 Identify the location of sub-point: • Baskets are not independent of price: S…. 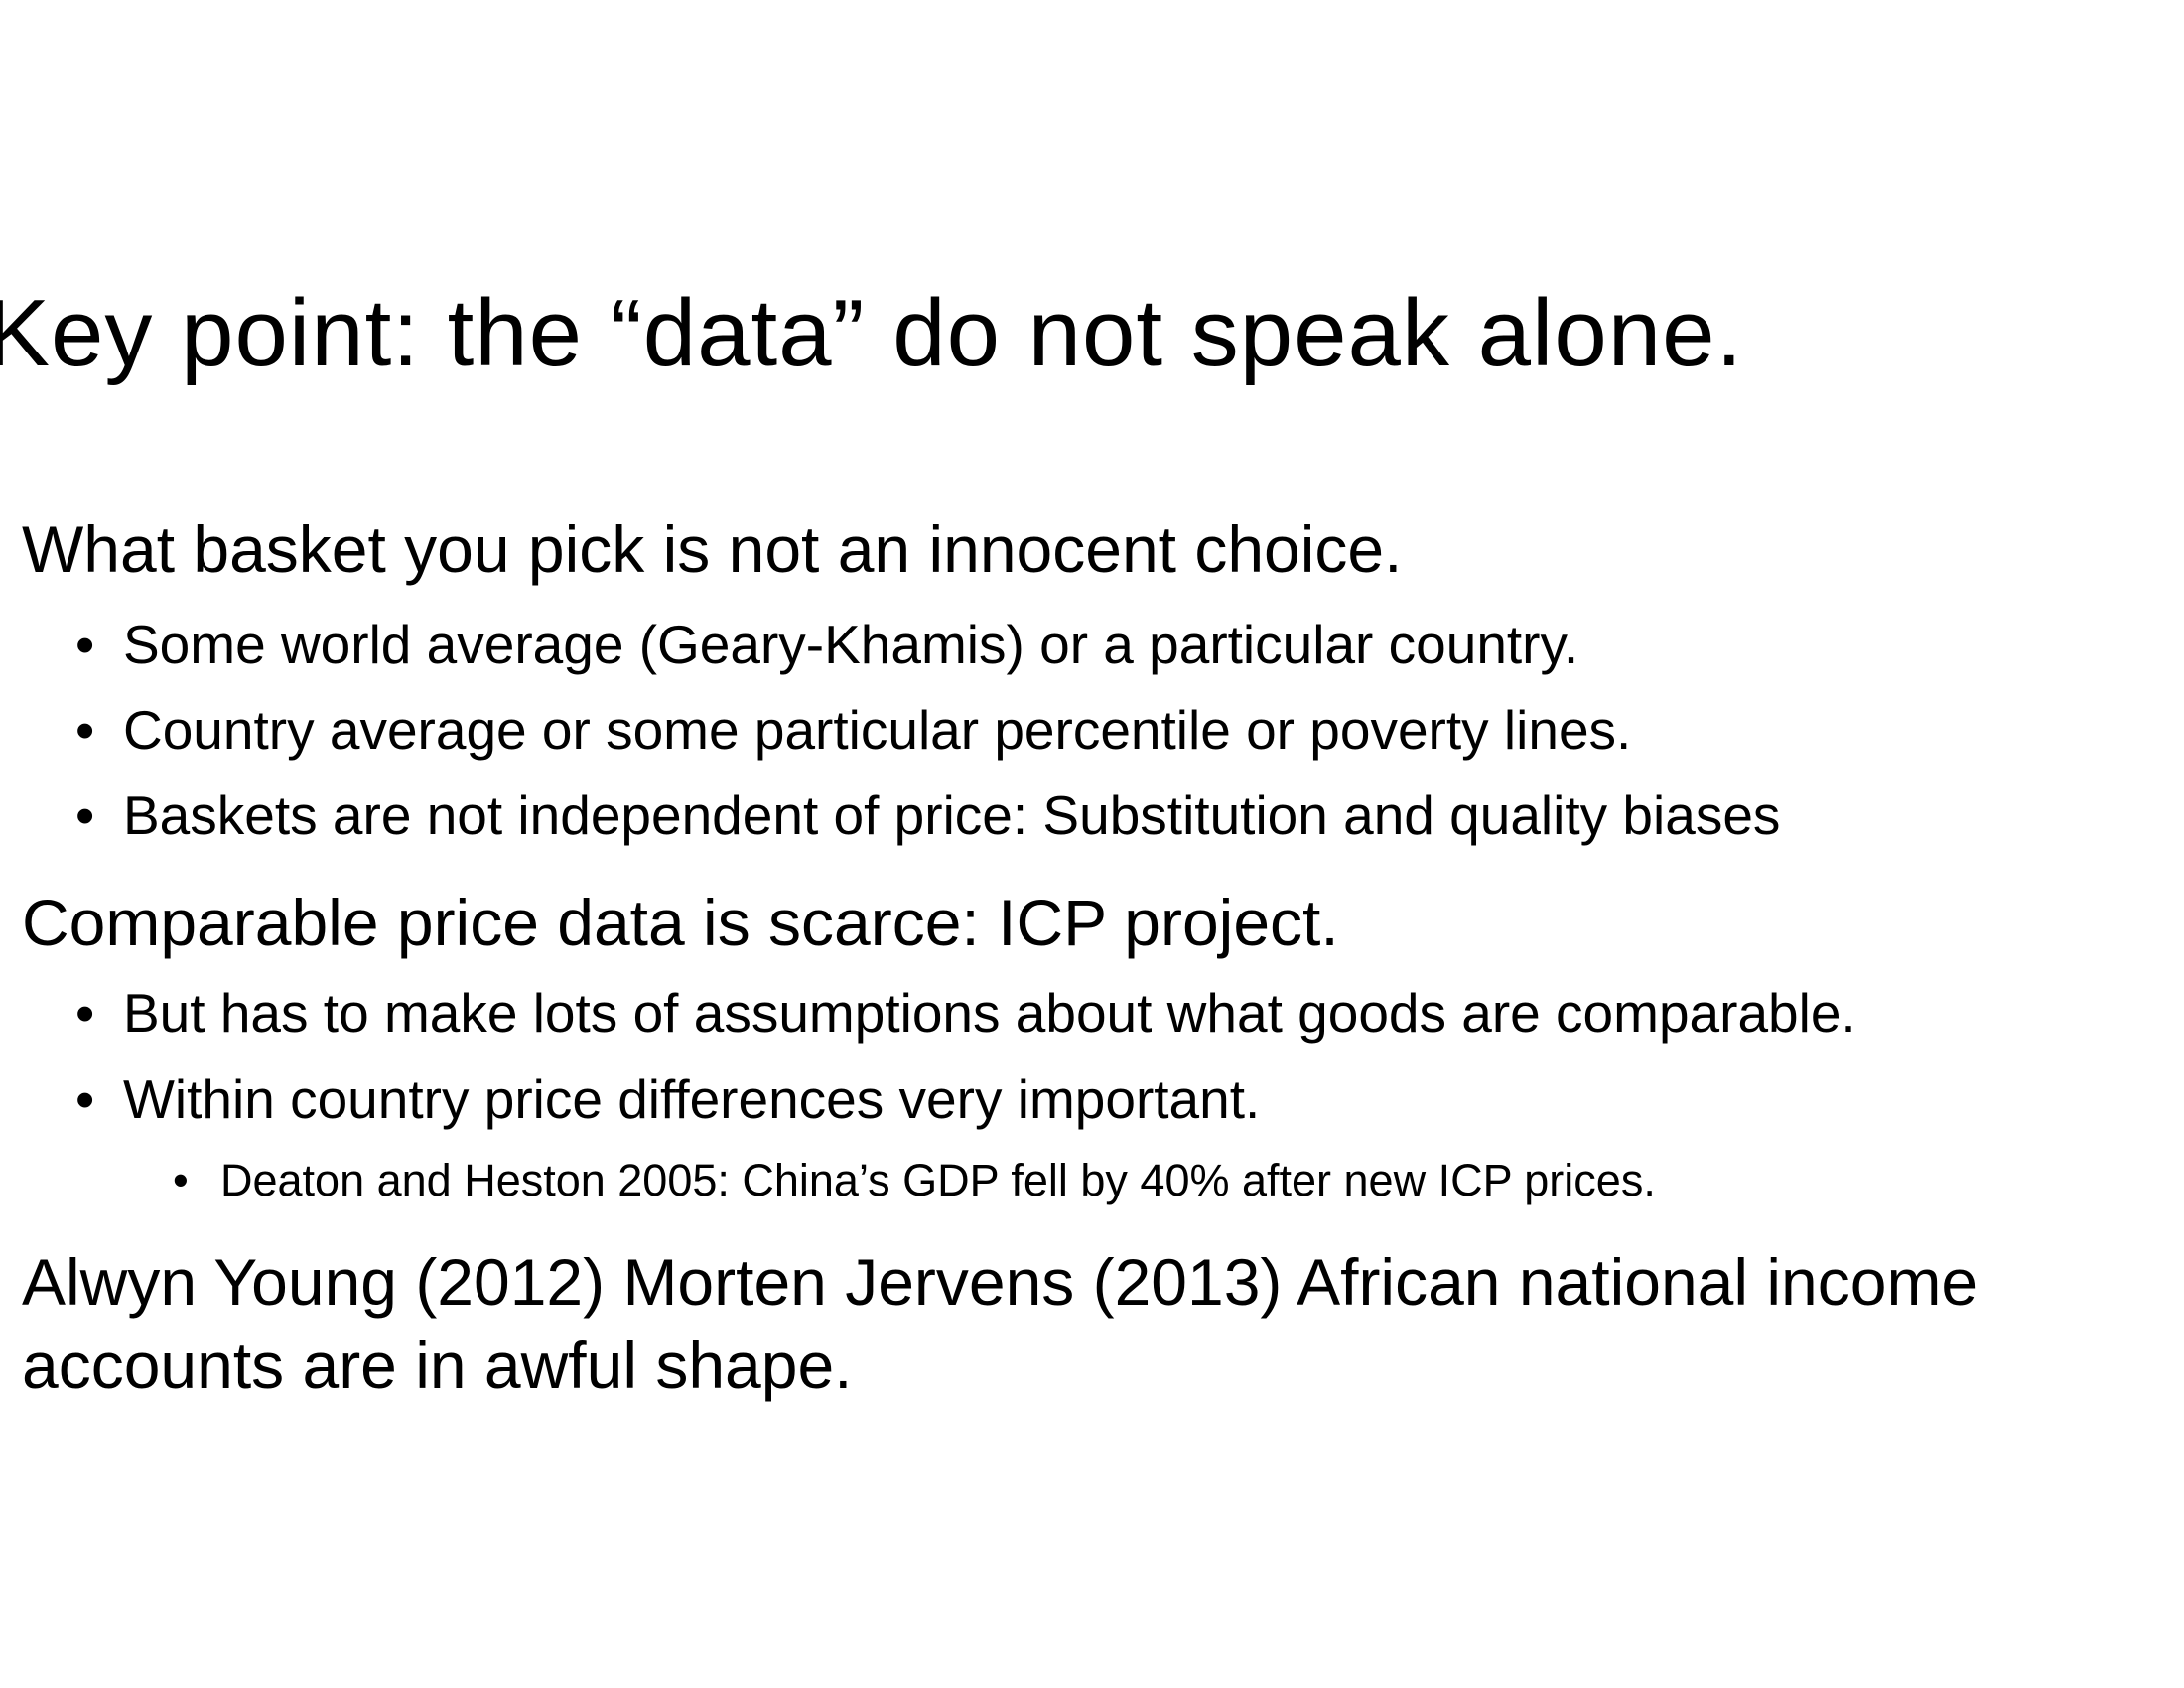
(927, 815).